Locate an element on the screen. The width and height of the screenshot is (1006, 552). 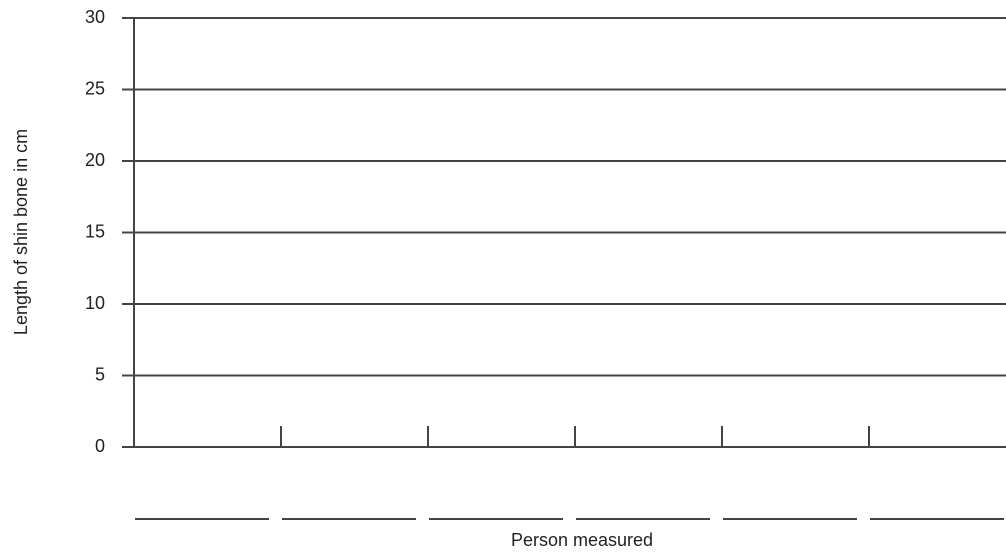
y-tick-label: 15 is located at coordinates (95, 231).